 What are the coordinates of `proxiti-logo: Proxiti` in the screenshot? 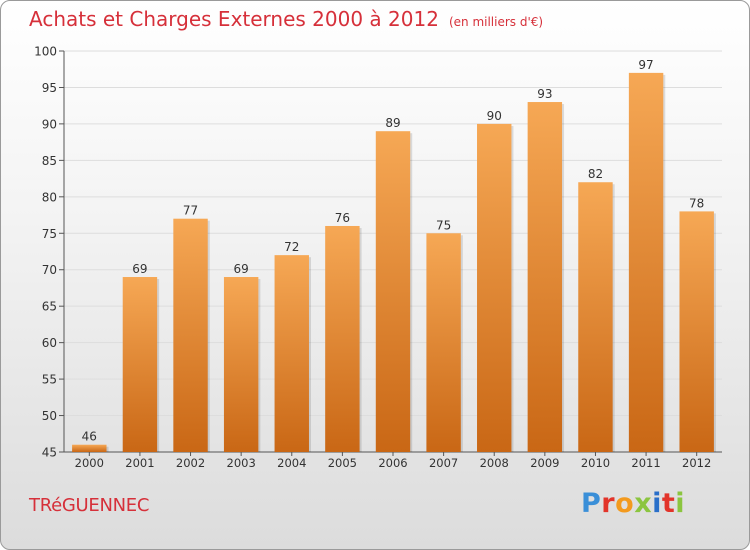 It's located at (633, 503).